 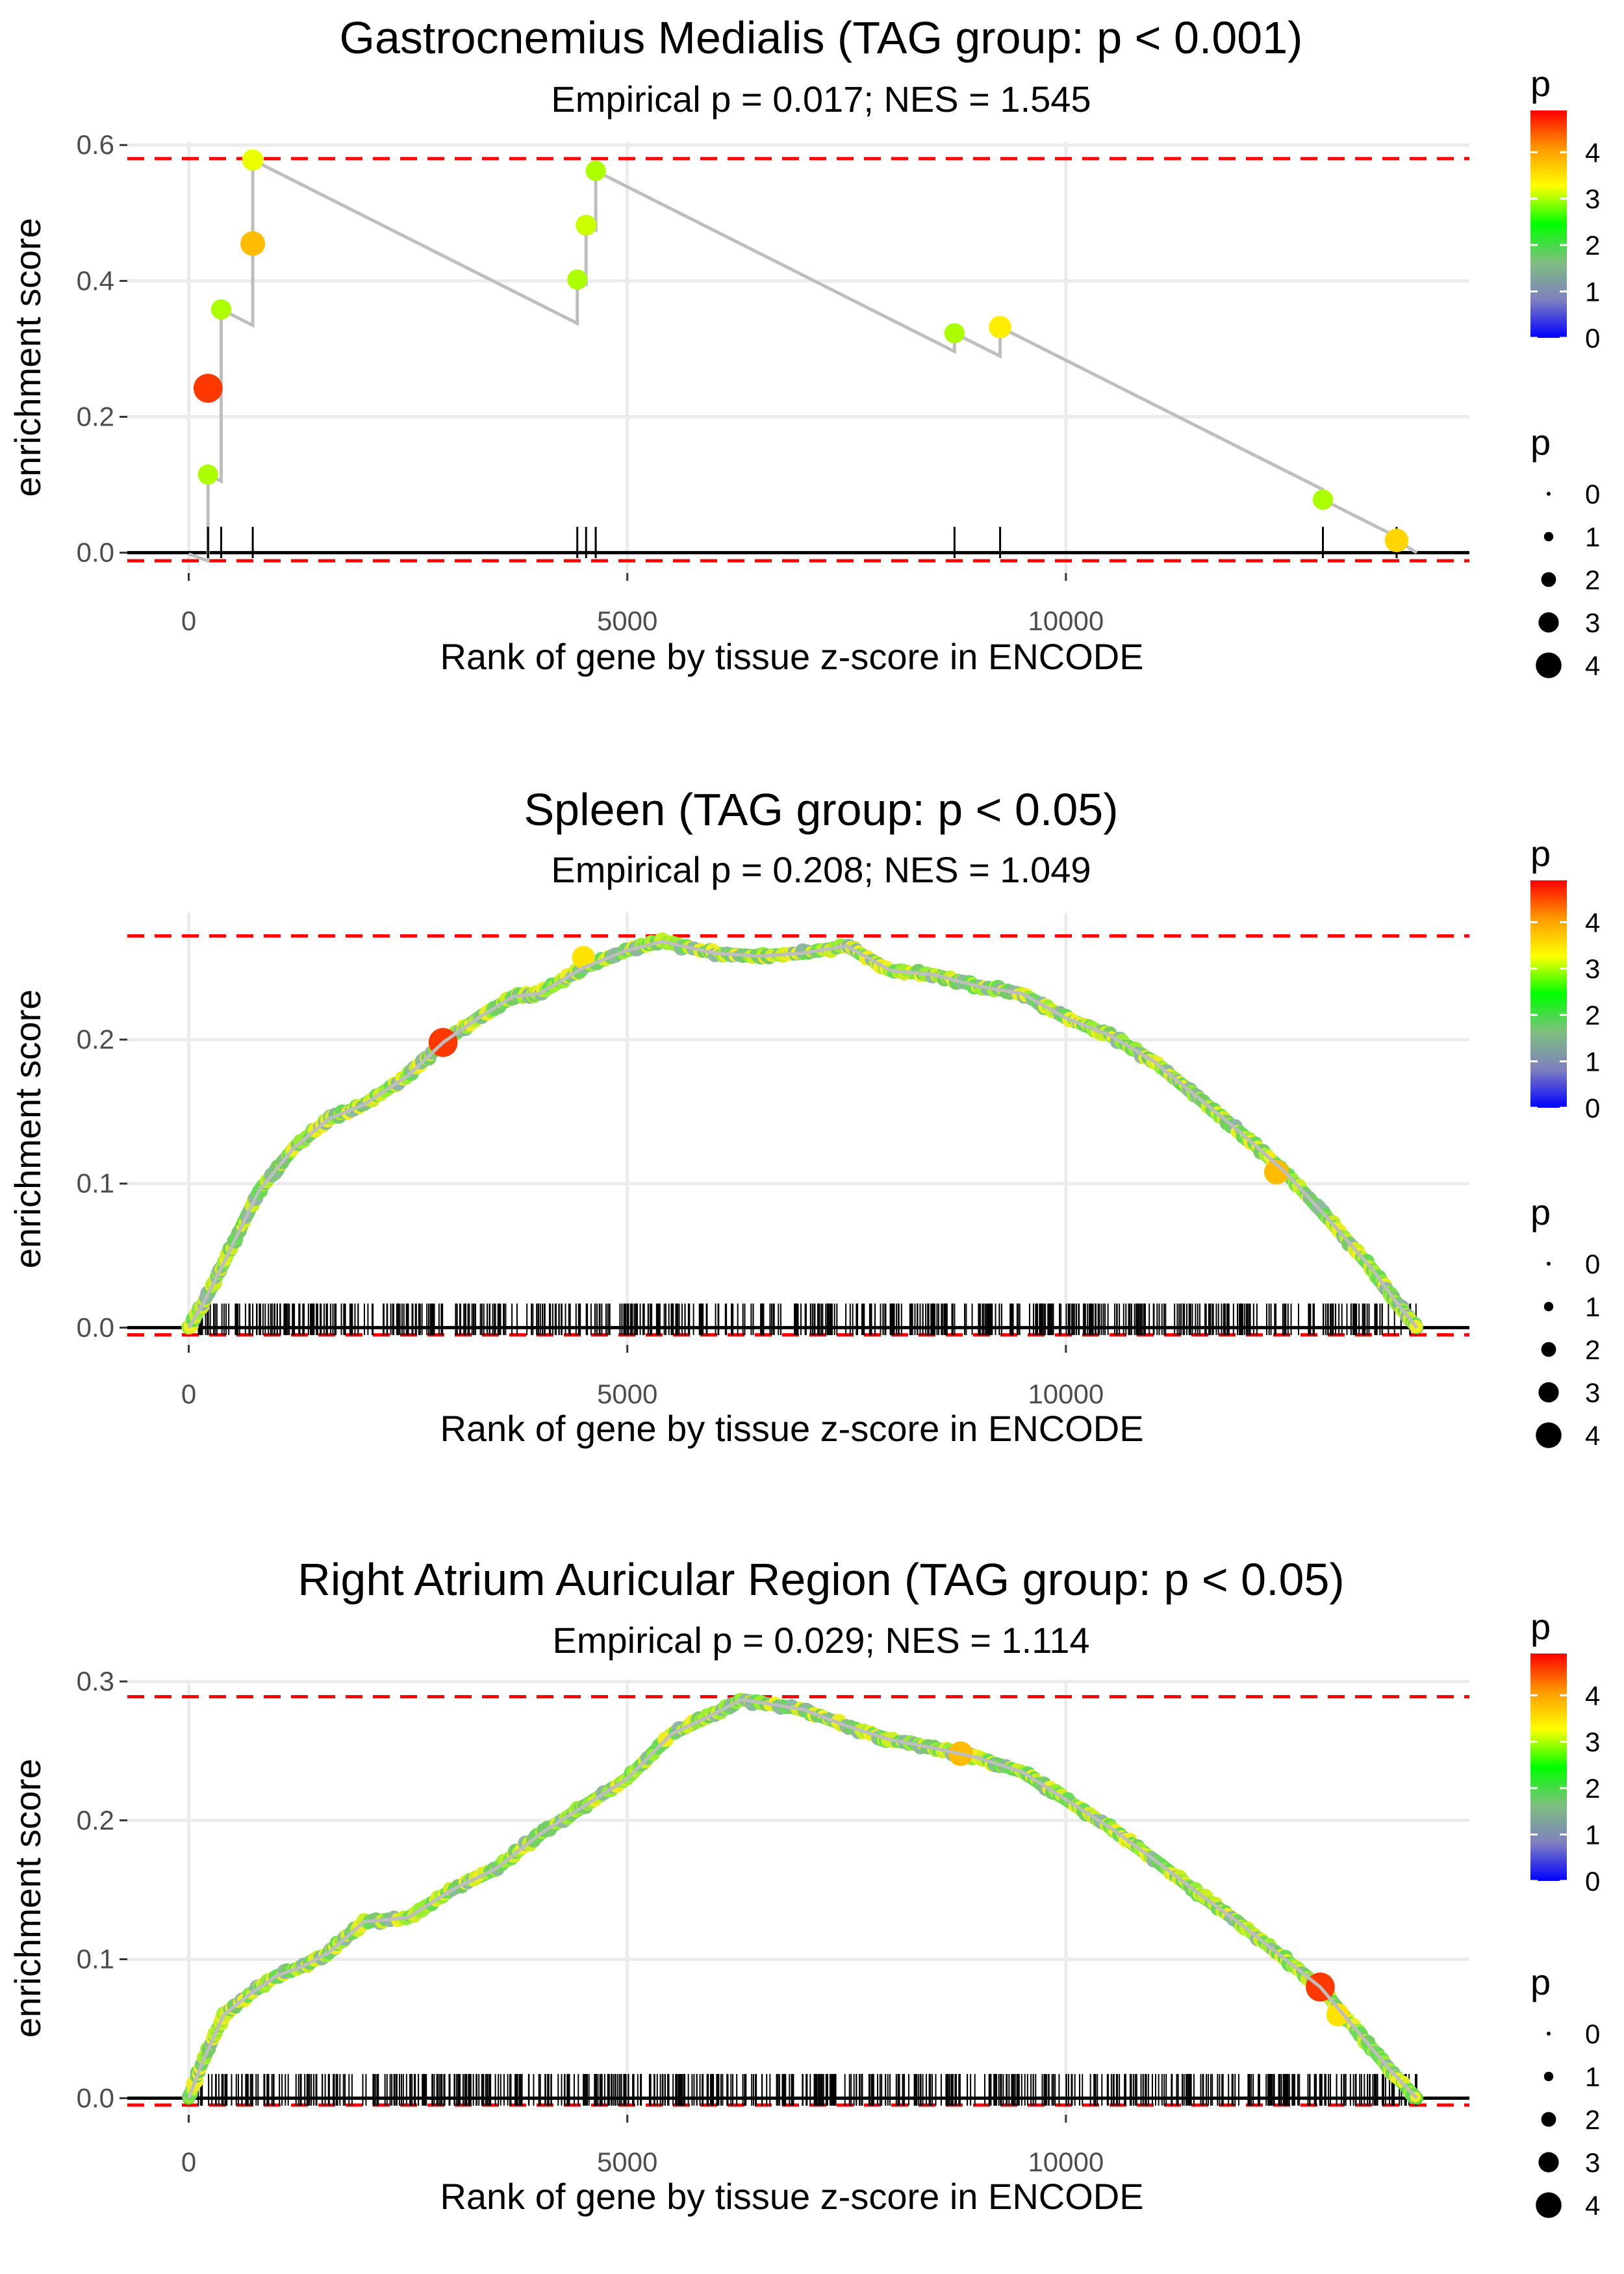 I want to click on y-tick-label: 0.3, so click(x=95, y=1681).